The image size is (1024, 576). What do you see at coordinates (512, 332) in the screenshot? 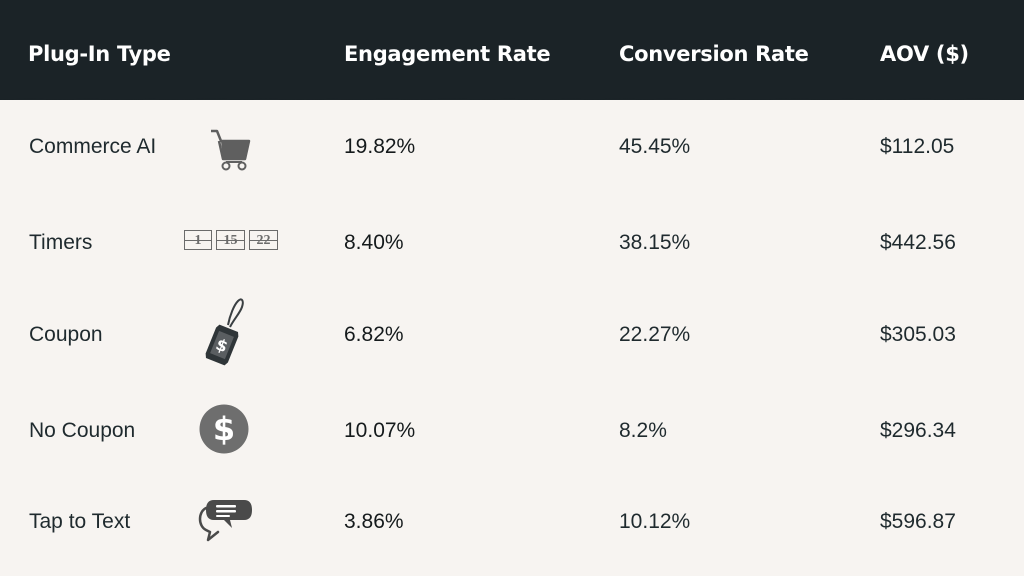
I see `table-row: Coupon $ 6.82% 22.27% $305.03` at bounding box center [512, 332].